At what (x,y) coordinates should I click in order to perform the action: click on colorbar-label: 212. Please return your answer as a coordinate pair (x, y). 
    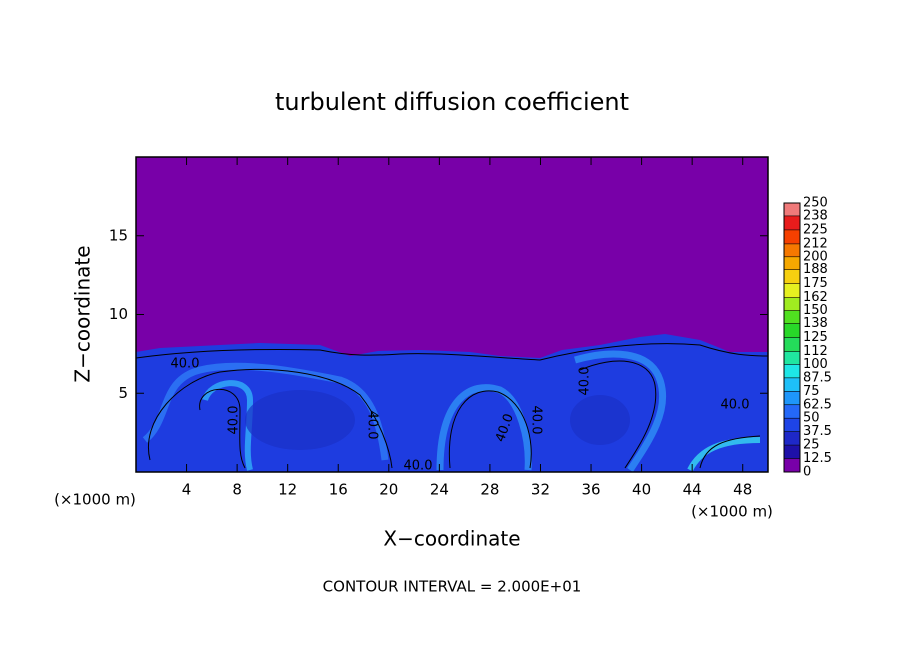
    Looking at the image, I should click on (815, 243).